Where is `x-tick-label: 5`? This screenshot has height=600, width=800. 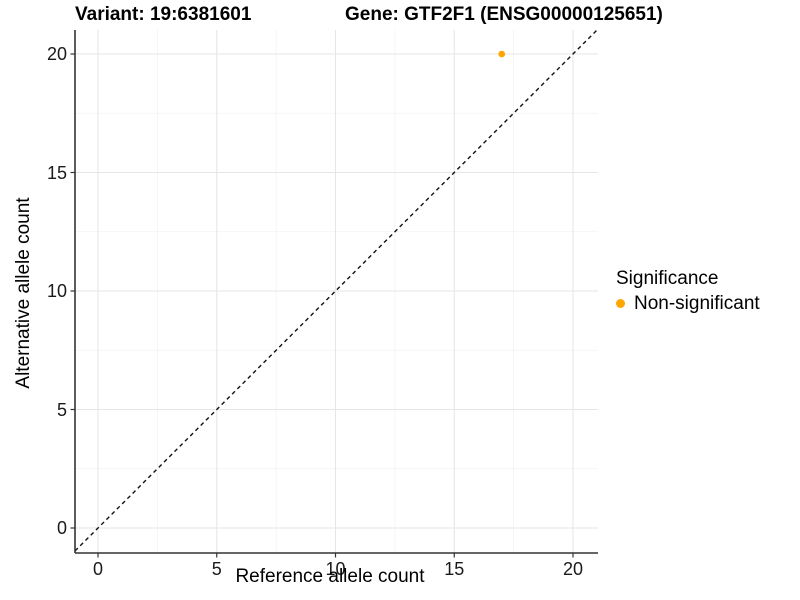
x-tick-label: 5 is located at coordinates (216, 569).